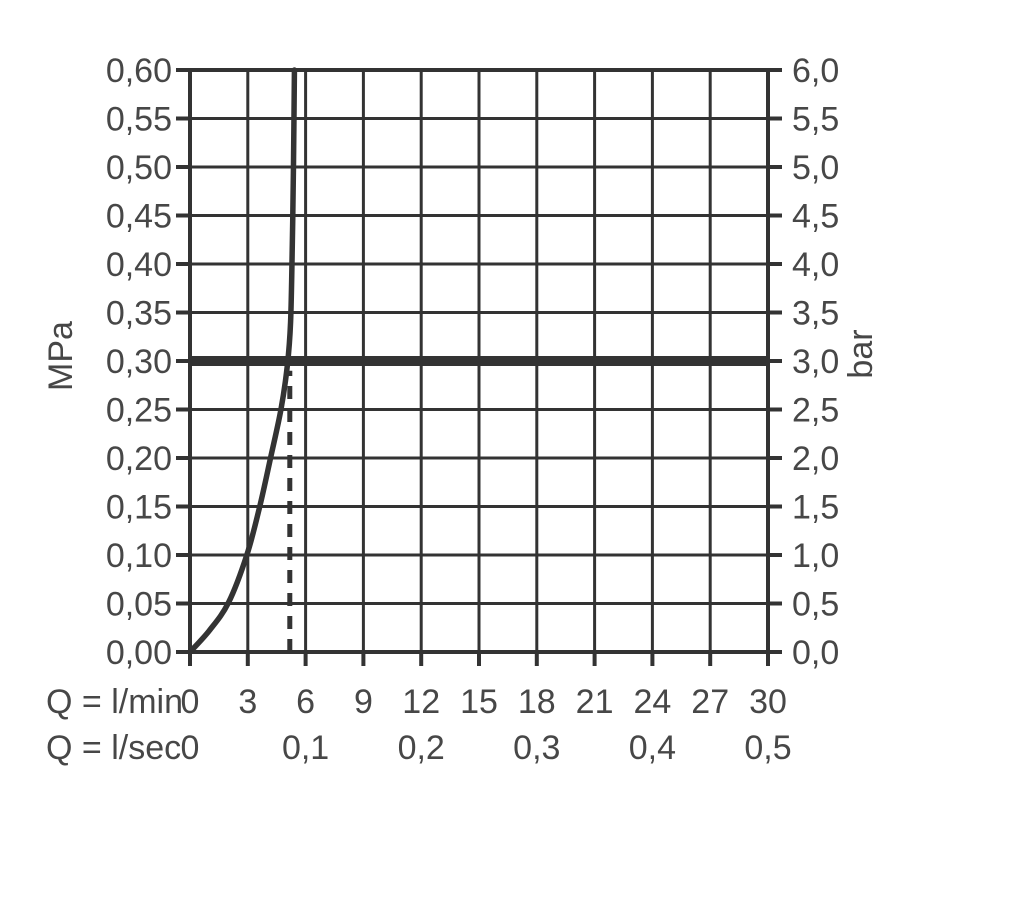 This screenshot has width=1024, height=920. I want to click on flow-lsec-tick-label: 0, so click(190, 748).